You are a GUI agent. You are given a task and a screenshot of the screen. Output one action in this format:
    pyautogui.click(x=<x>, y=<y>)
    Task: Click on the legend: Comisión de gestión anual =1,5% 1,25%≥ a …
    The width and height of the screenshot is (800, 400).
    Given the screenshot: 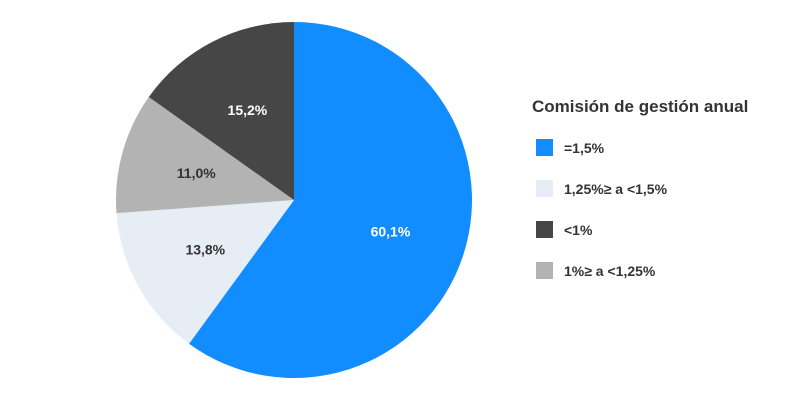 What is the action you would take?
    pyautogui.click(x=640, y=188)
    